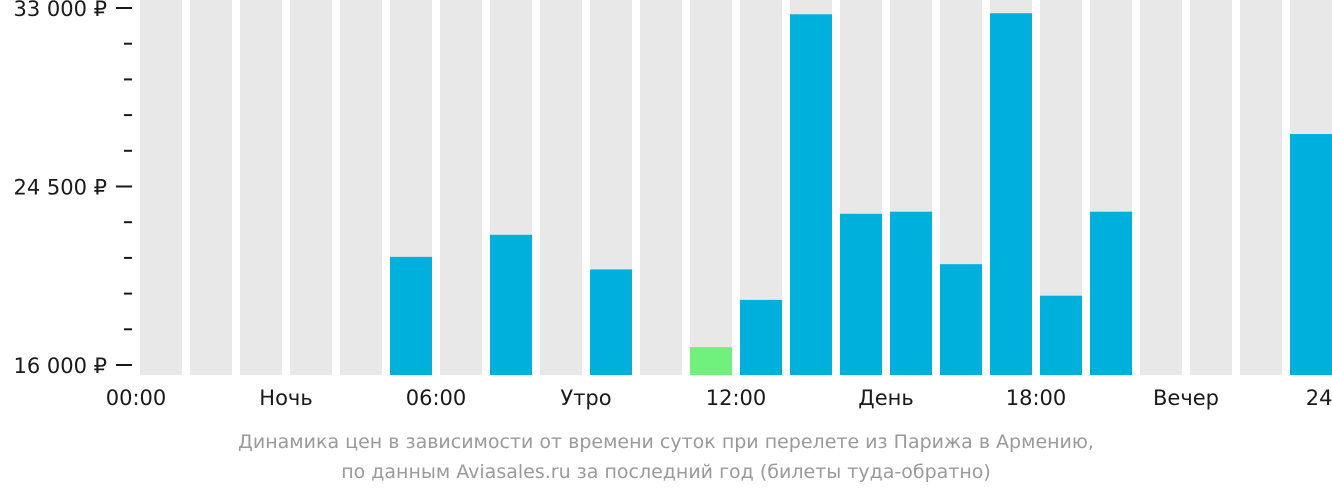 The height and width of the screenshot is (502, 1332). Describe the element at coordinates (136, 398) in the screenshot. I see `x-tick-label: 00:00` at that location.